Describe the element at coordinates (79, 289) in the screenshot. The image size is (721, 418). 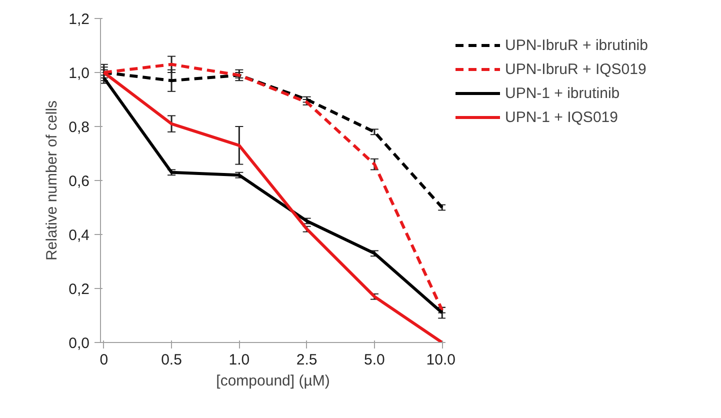
I see `y-tick-label: 0,2` at that location.